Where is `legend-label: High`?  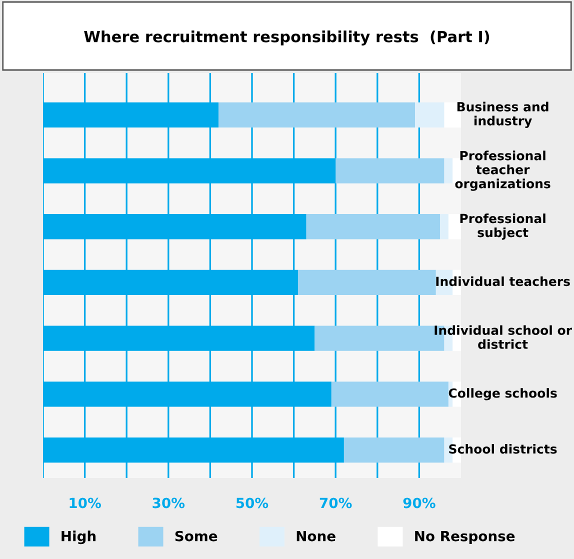
legend-label: High is located at coordinates (79, 537).